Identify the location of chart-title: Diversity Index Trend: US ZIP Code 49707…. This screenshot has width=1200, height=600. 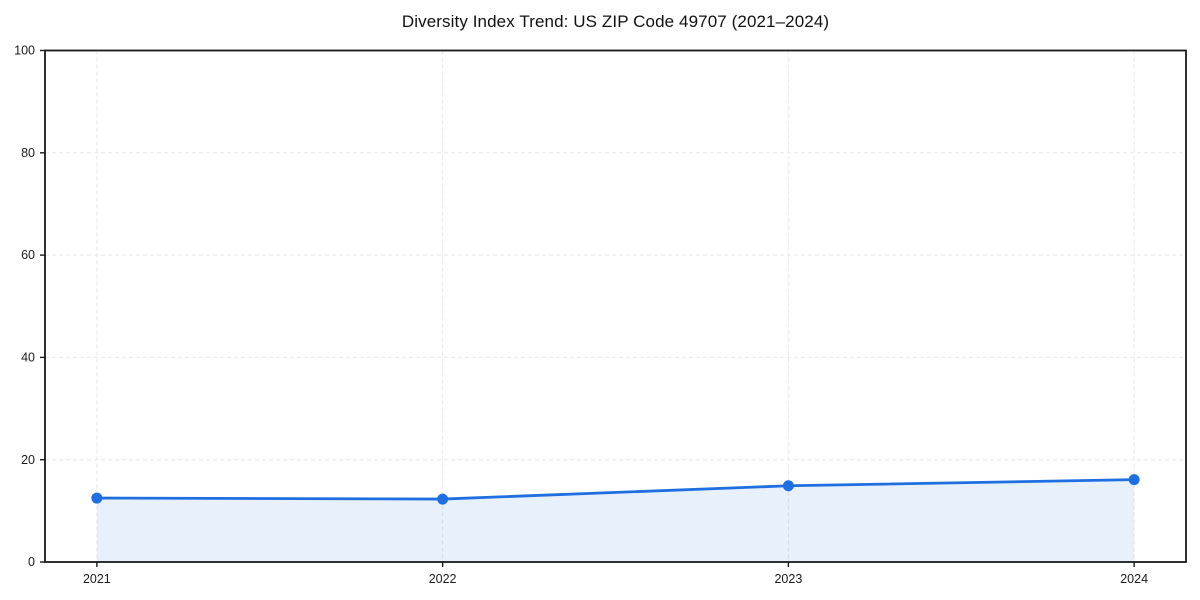
(615, 21).